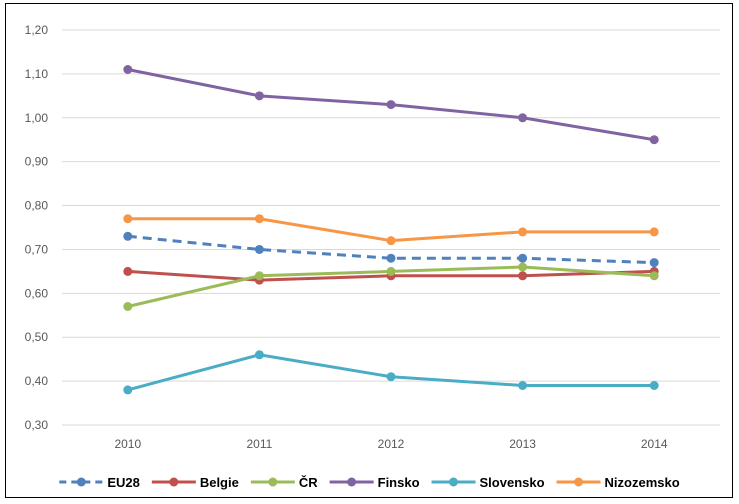 The image size is (739, 504). I want to click on x-tick-label: 2012, so click(391, 444).